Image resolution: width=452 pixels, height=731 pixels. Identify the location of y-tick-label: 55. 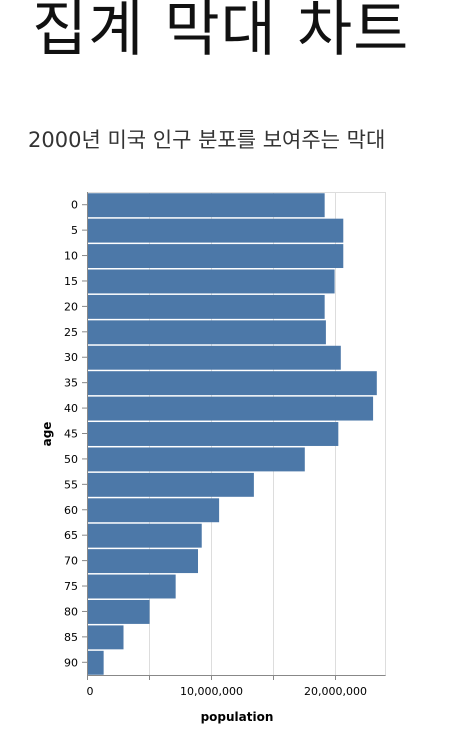
(71, 484).